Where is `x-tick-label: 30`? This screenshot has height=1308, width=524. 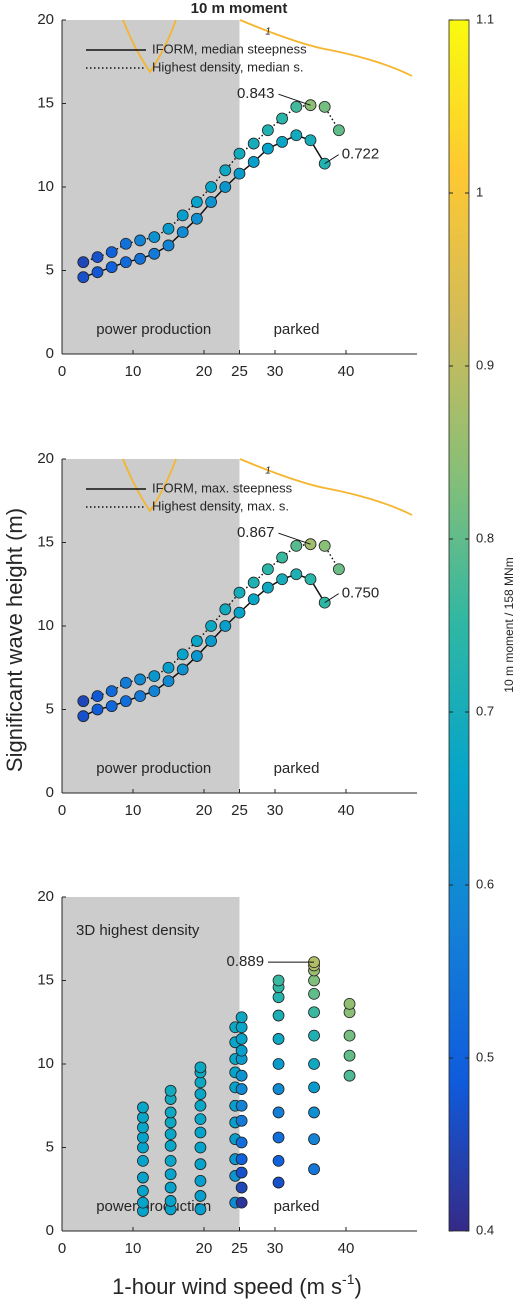 x-tick-label: 30 is located at coordinates (275, 810).